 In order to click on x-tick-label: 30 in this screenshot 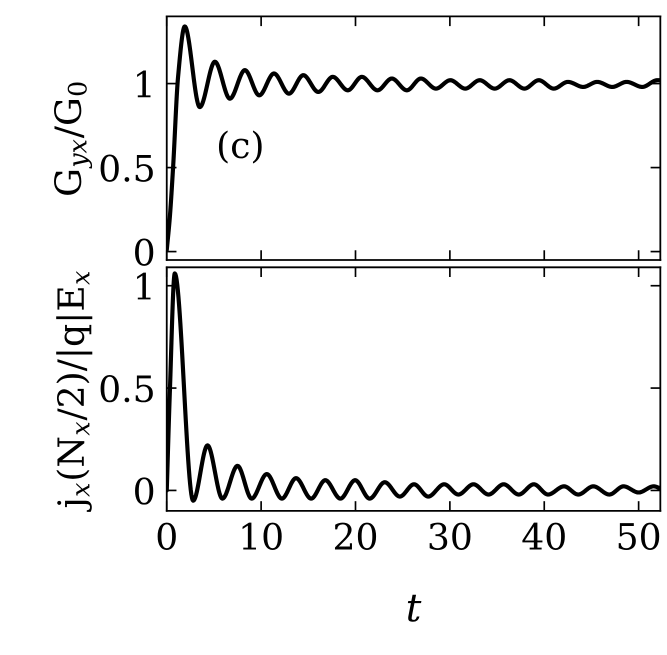, I will do `click(450, 536)`.